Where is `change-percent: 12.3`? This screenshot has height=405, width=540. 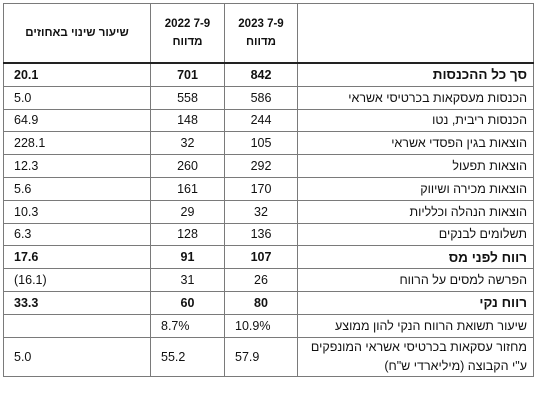
change-percent: 12.3 is located at coordinates (77, 166).